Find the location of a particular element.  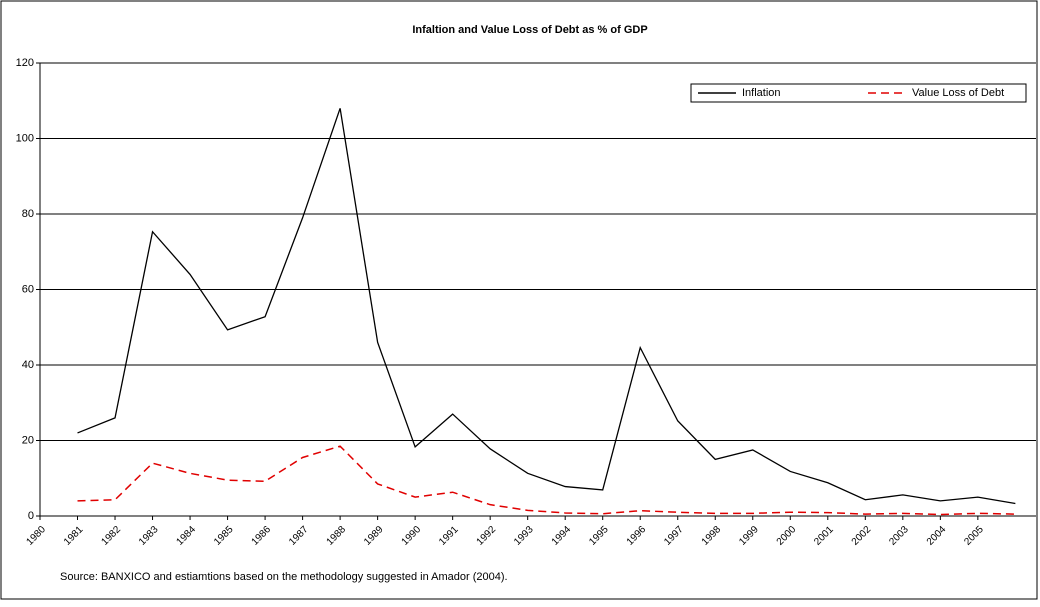

legend: Inflation Value Loss of Debt is located at coordinates (858, 93).